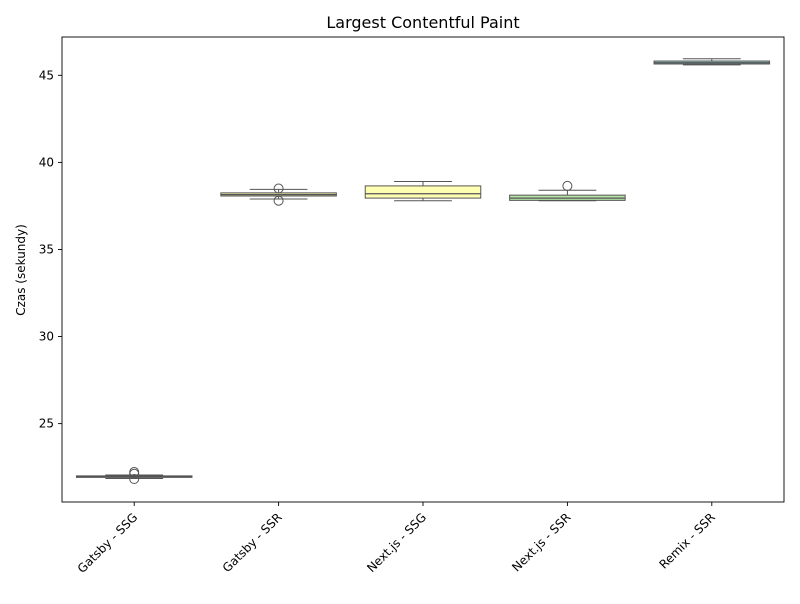  What do you see at coordinates (46, 75) in the screenshot?
I see `y-tick-label: 45` at bounding box center [46, 75].